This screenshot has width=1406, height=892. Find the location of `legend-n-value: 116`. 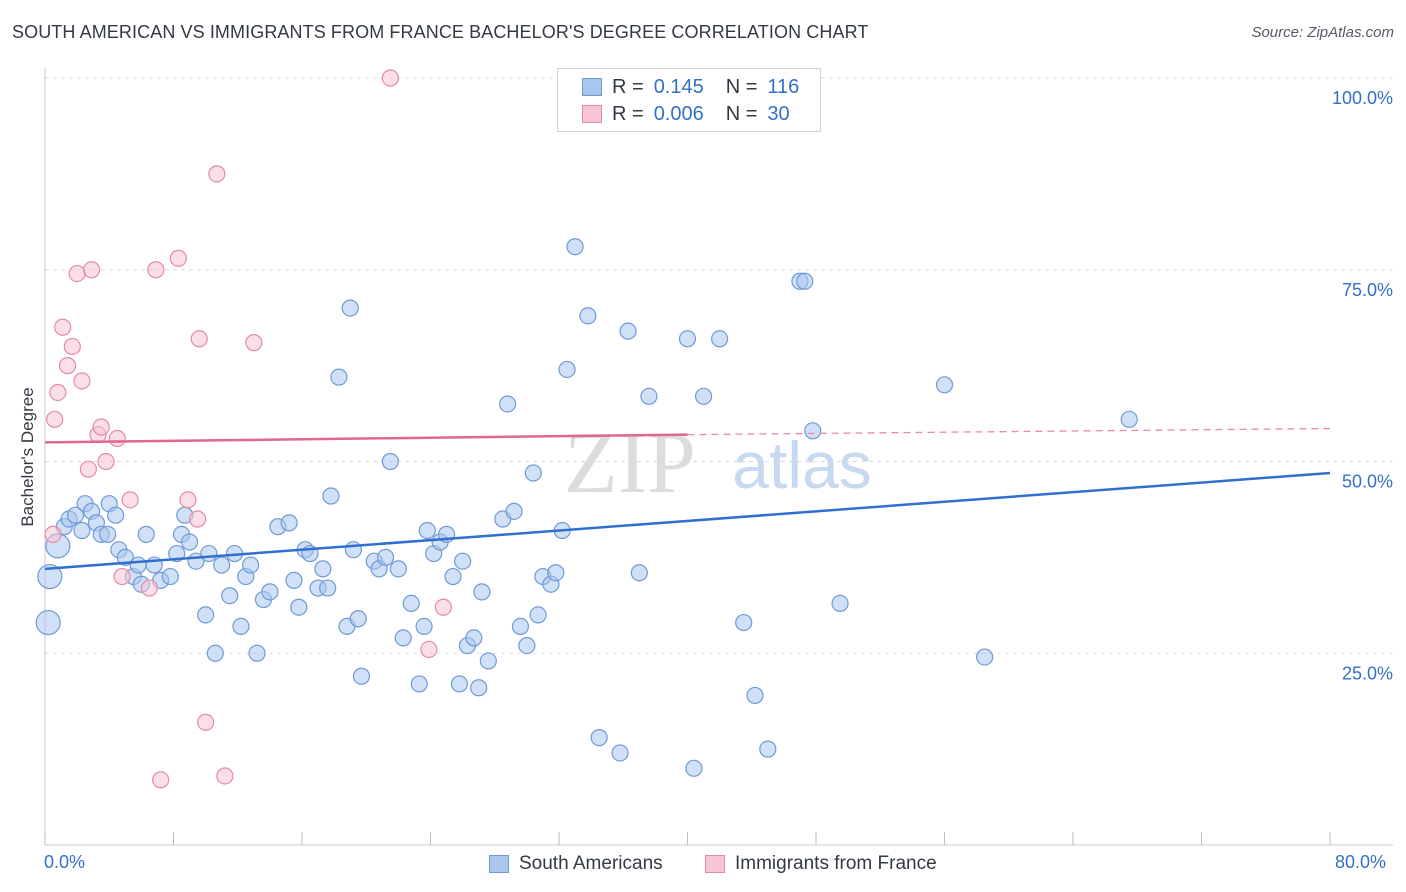

legend-n-value: 116 is located at coordinates (783, 86).